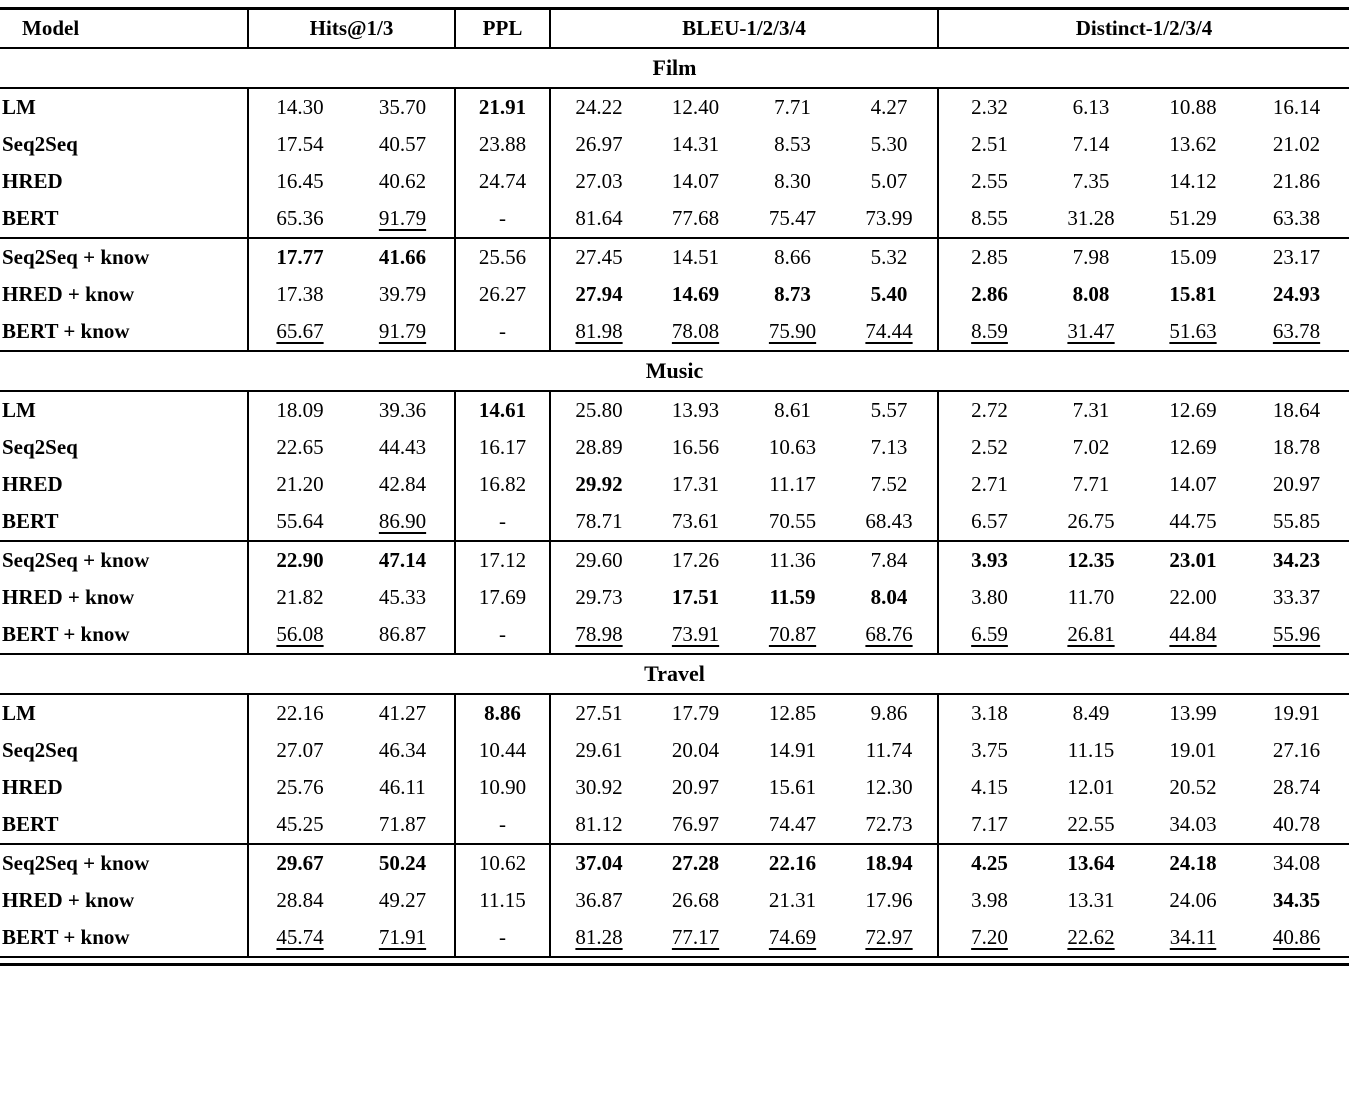  I want to click on metric-cell: 12.30, so click(889, 787).